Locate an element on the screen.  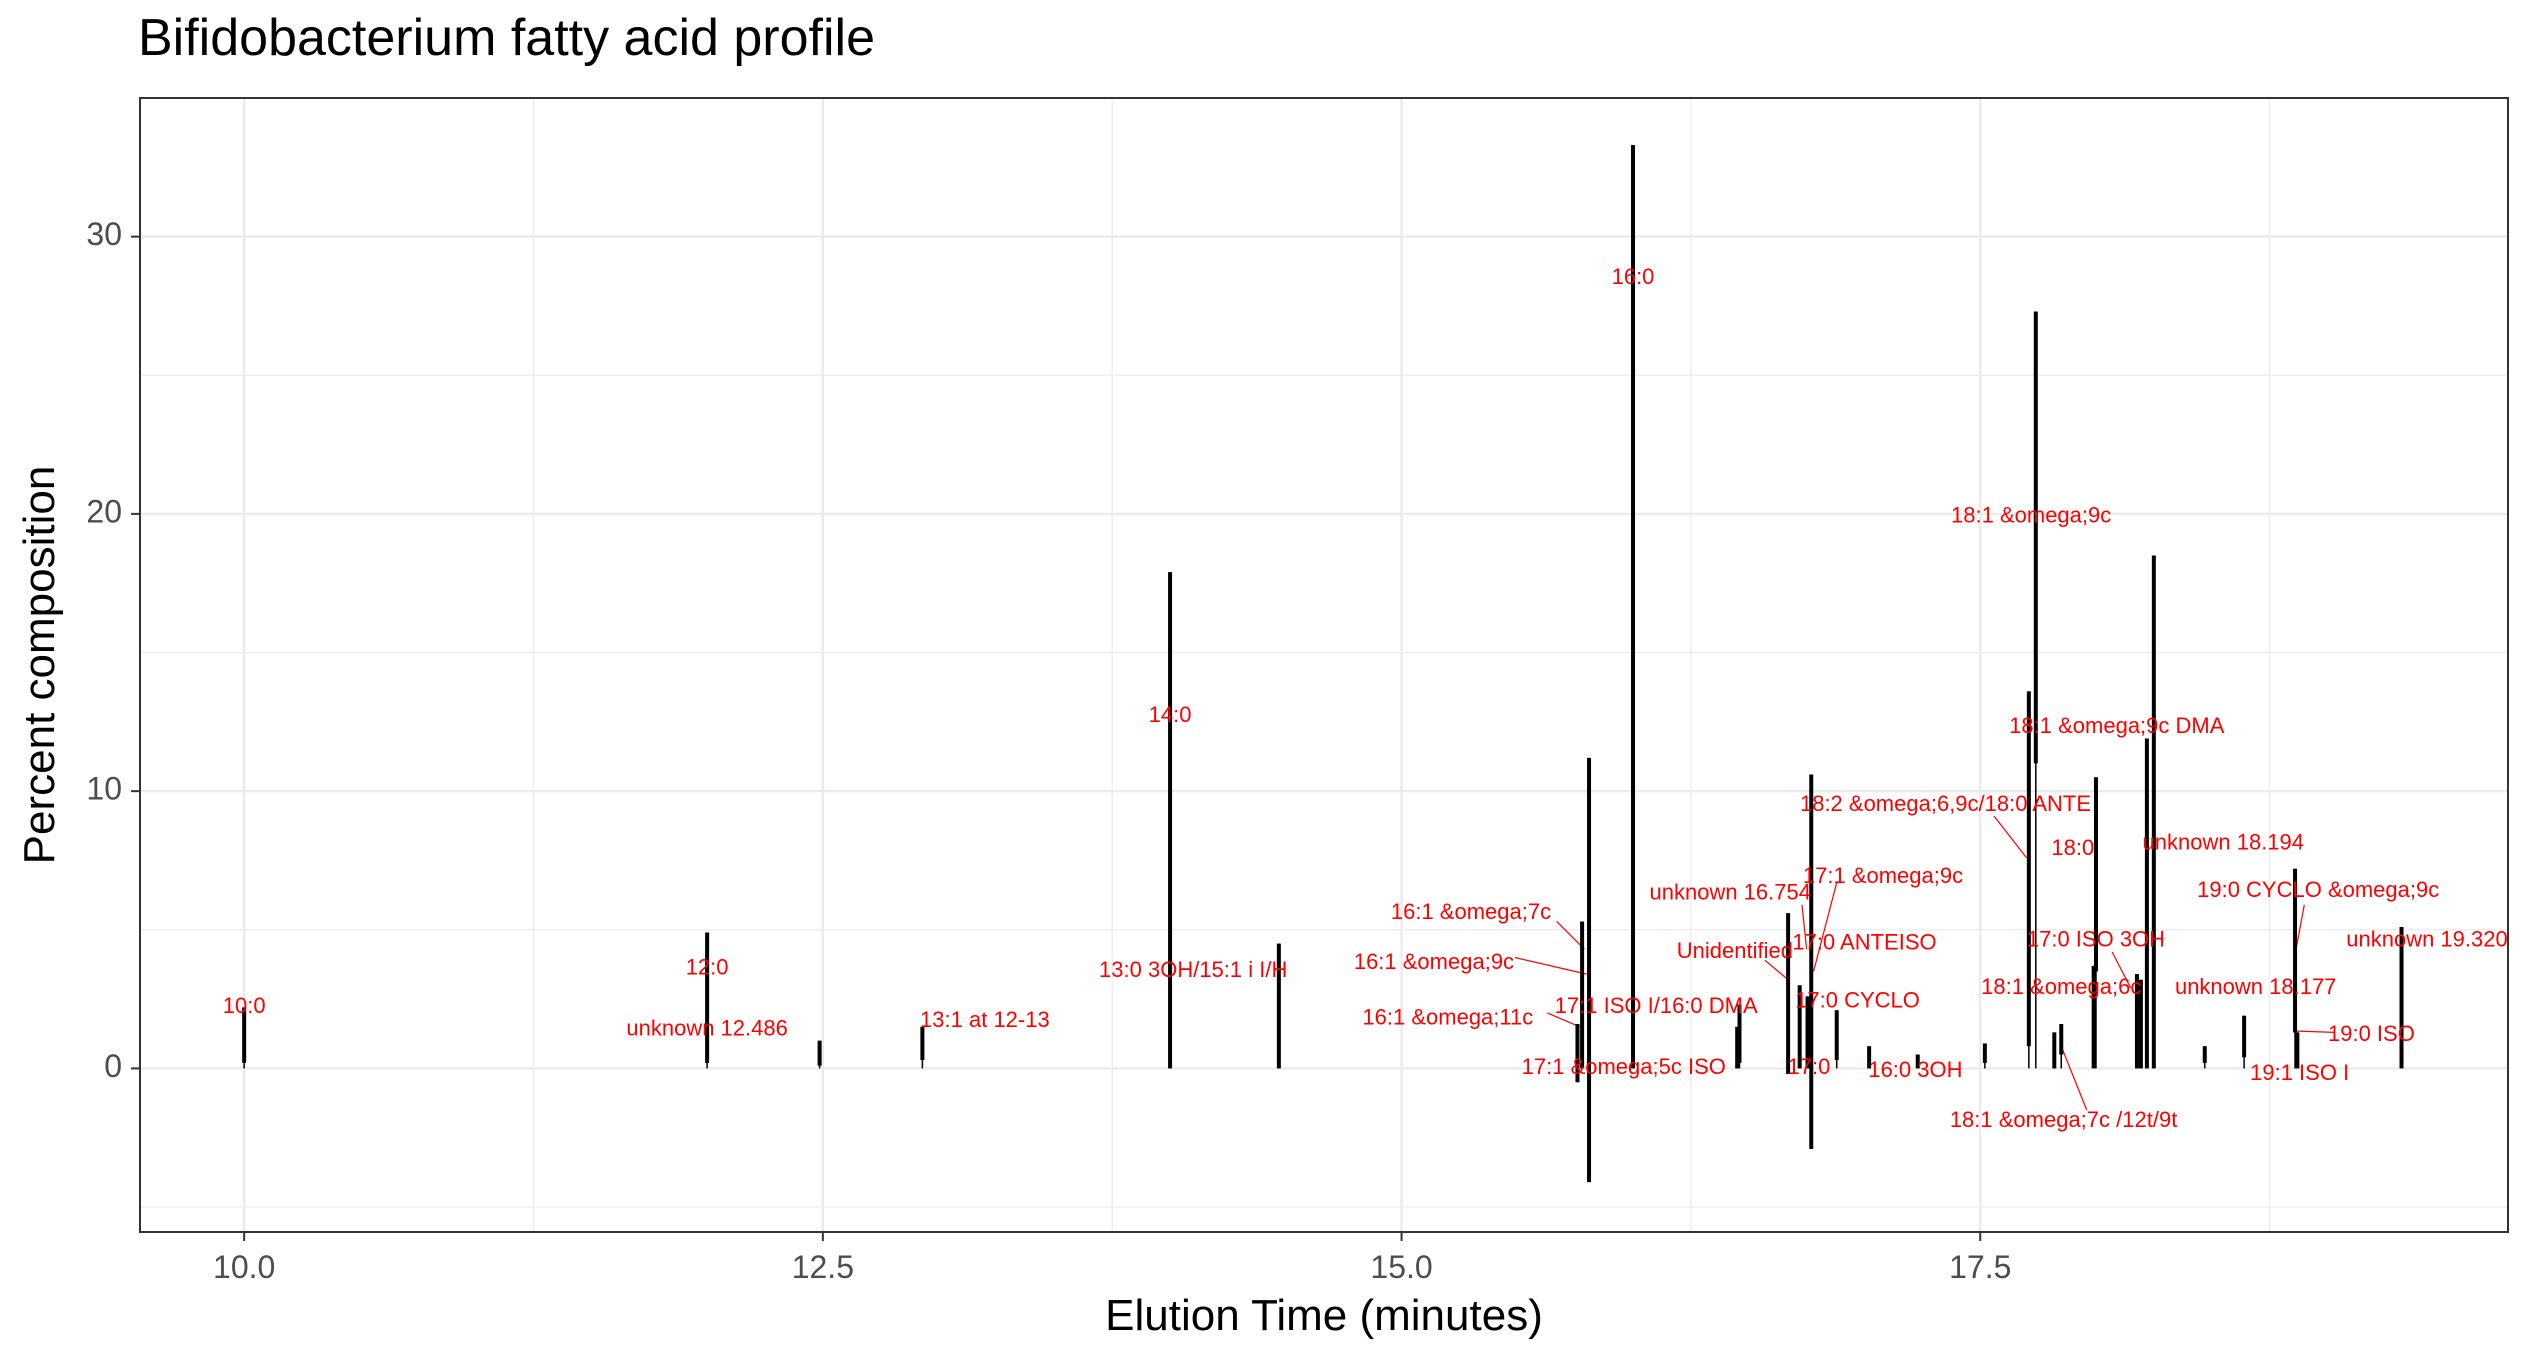
peak-label: unknown 18.177 is located at coordinates (2255, 986).